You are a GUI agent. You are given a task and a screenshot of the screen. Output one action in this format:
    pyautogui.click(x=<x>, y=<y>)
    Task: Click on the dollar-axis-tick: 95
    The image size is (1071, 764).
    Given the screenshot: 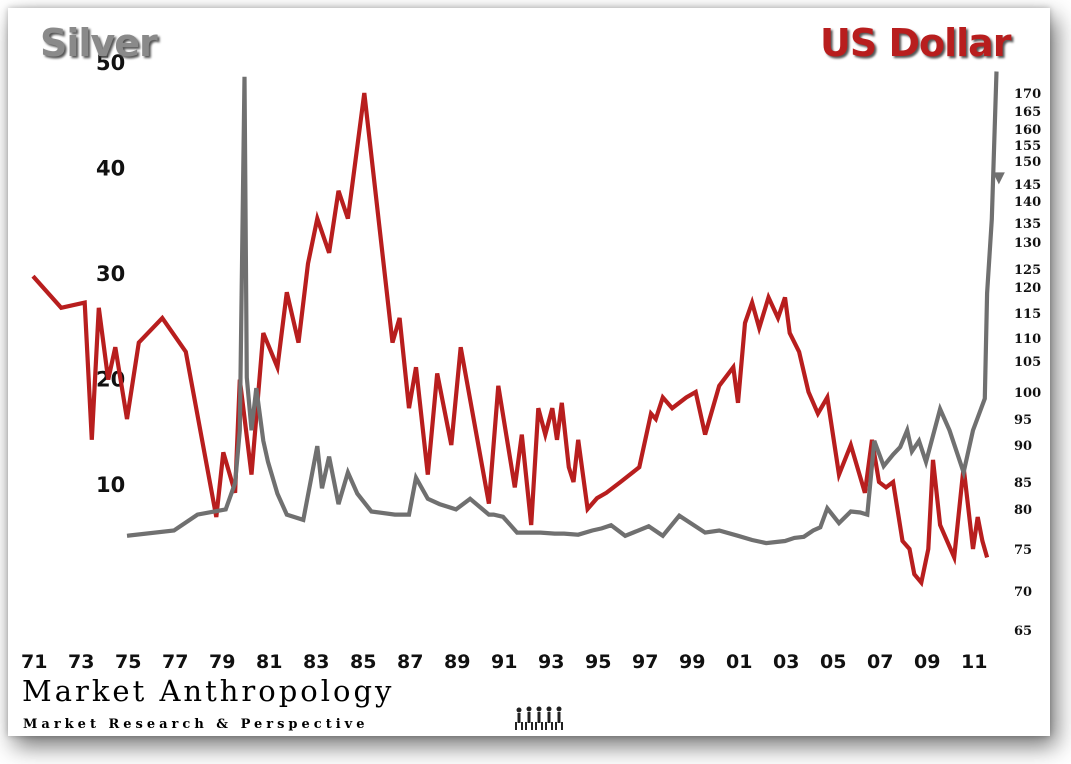 What is the action you would take?
    pyautogui.click(x=1023, y=420)
    